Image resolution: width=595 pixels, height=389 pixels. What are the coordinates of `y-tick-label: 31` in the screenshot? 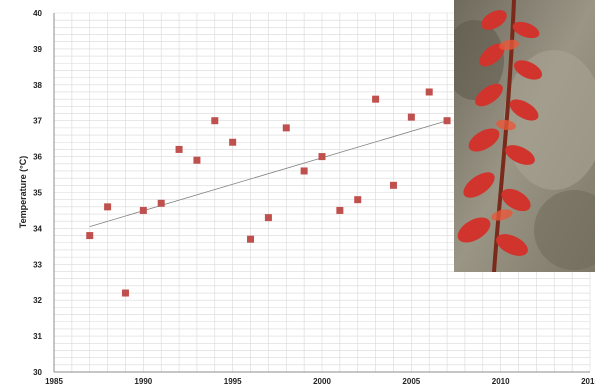 It's located at (37, 336).